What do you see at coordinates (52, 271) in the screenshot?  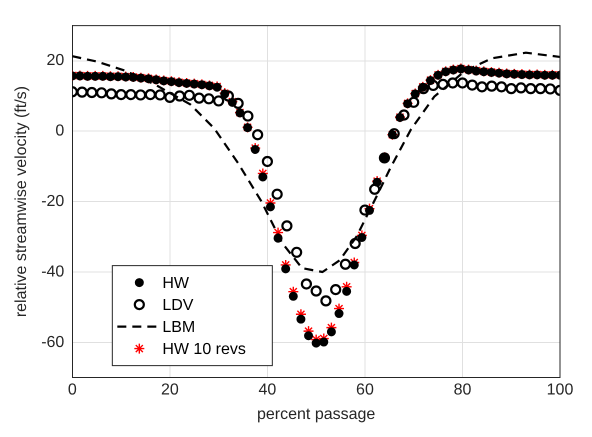 I see `y-tick-label: -40` at bounding box center [52, 271].